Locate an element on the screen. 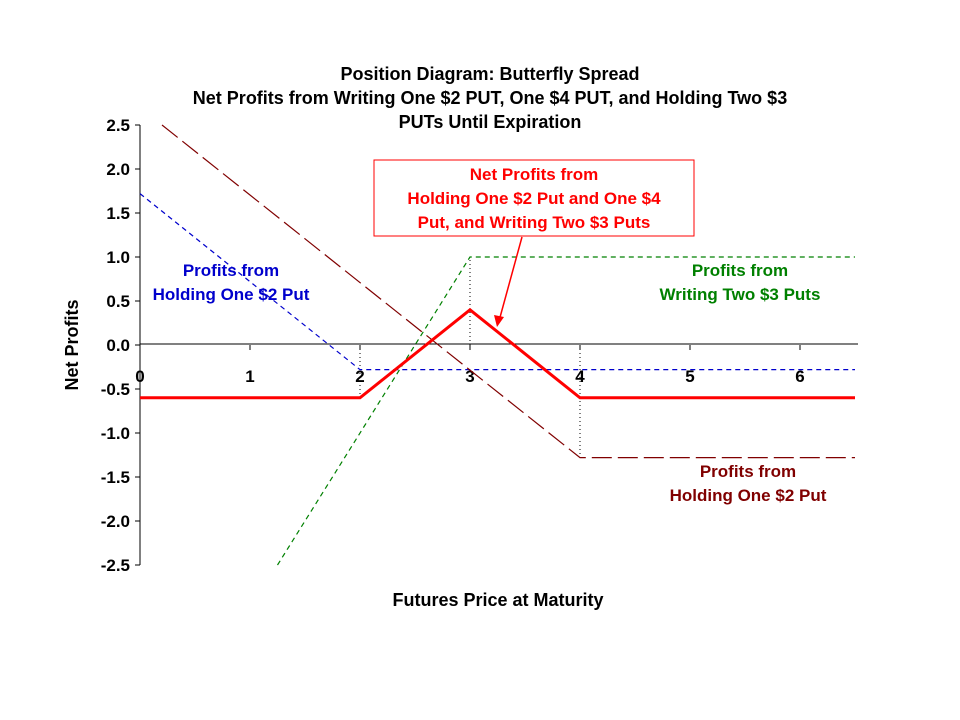 The image size is (960, 720). y-tick-label: 1.0 is located at coordinates (118, 257).